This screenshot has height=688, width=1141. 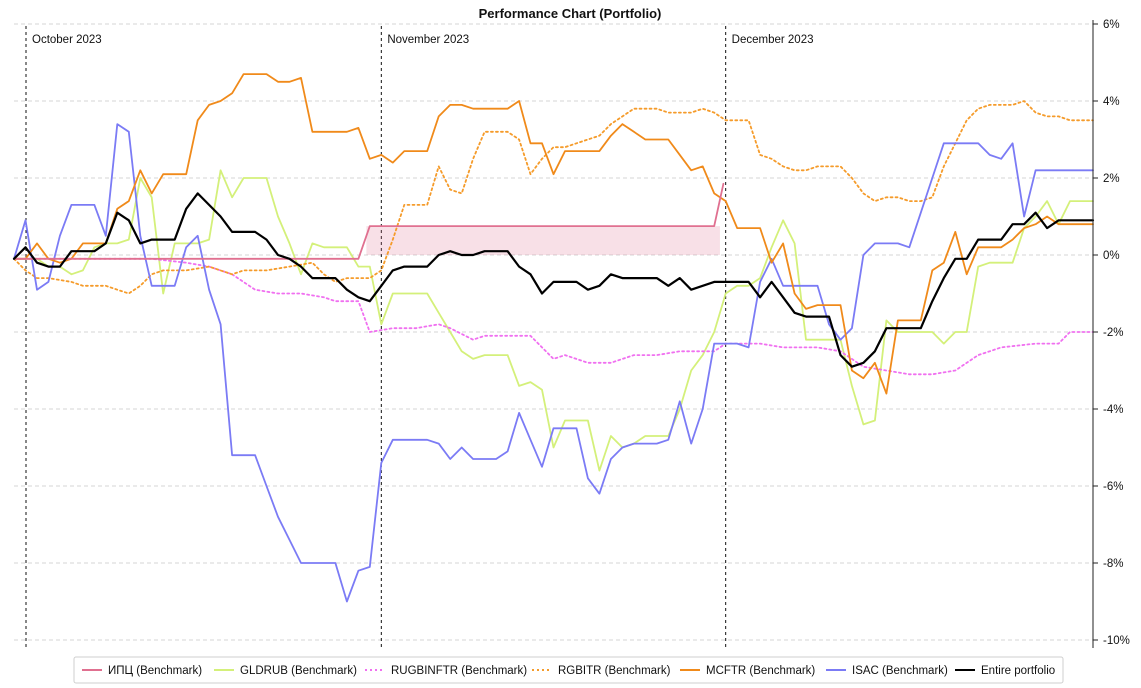 What do you see at coordinates (1111, 102) in the screenshot?
I see `y-tick-label: 4%` at bounding box center [1111, 102].